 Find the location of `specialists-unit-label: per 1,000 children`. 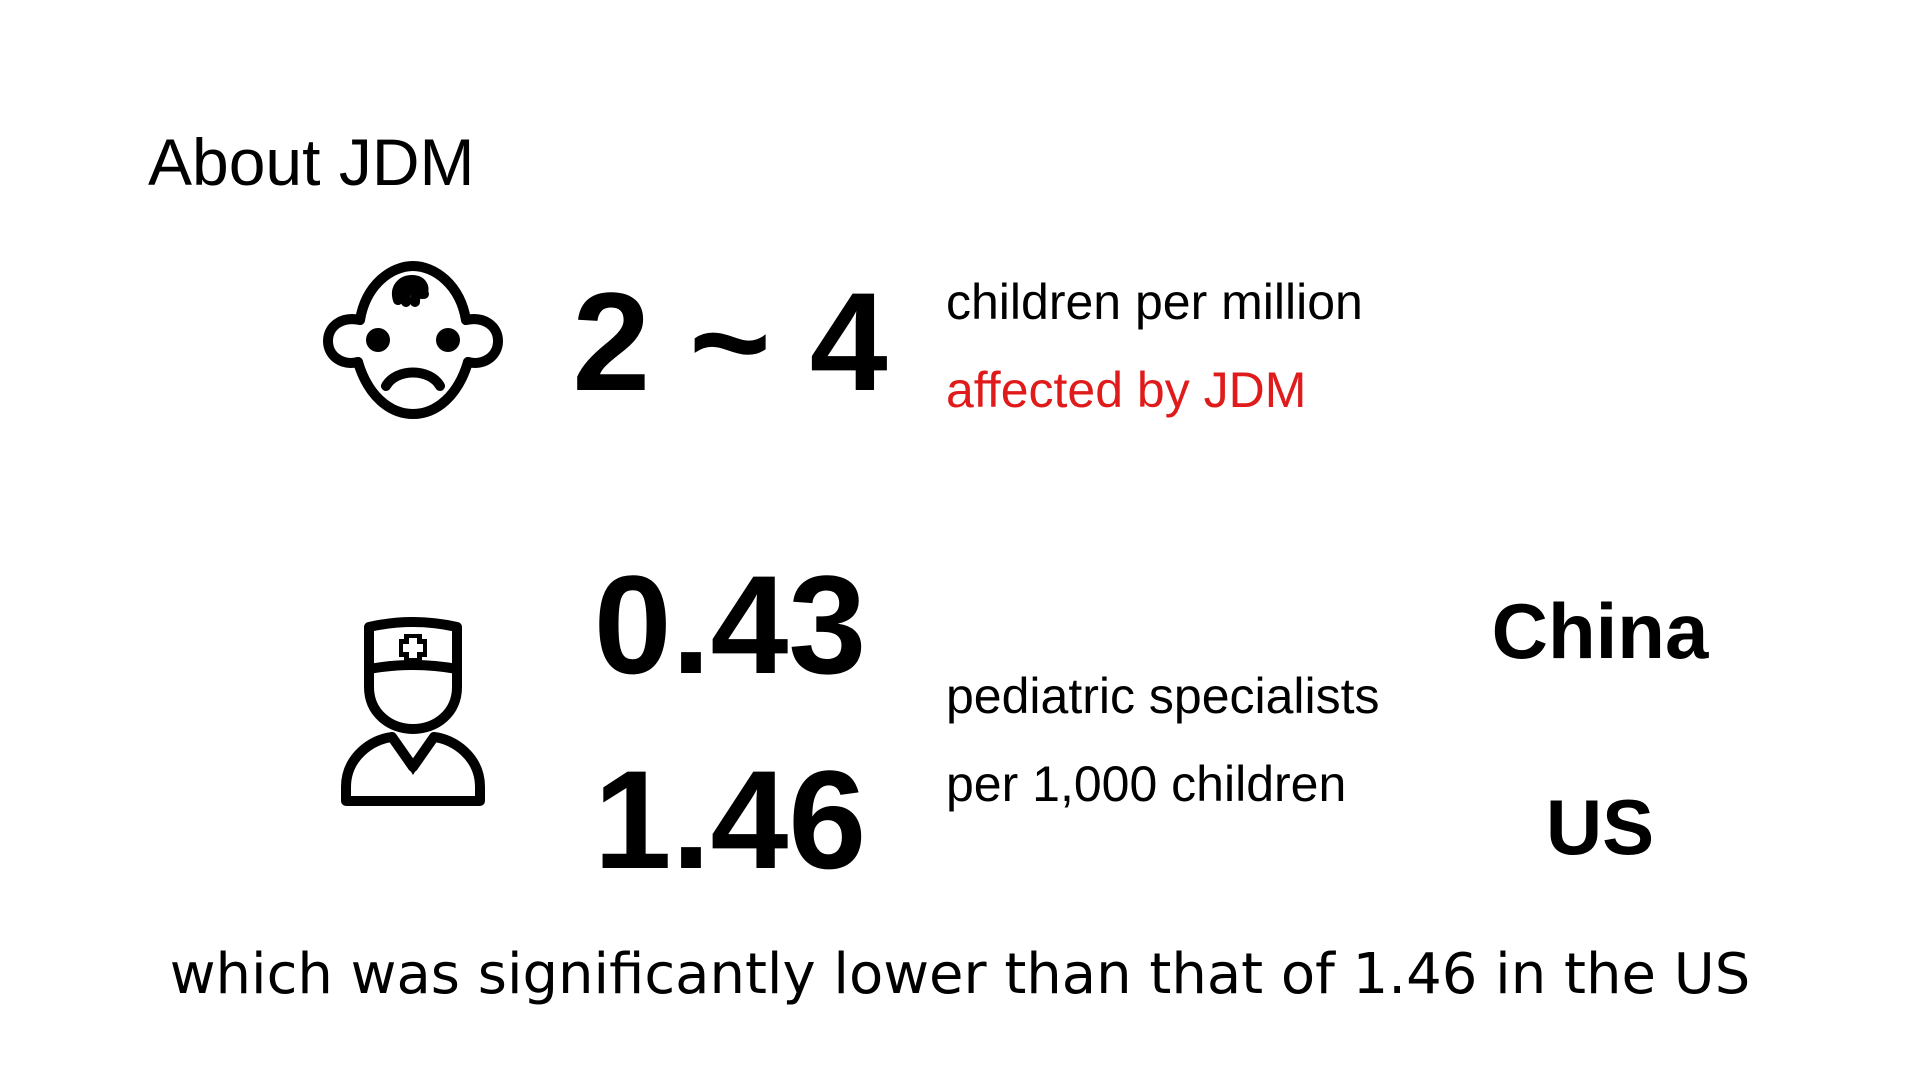

specialists-unit-label: per 1,000 children is located at coordinates (1146, 784).